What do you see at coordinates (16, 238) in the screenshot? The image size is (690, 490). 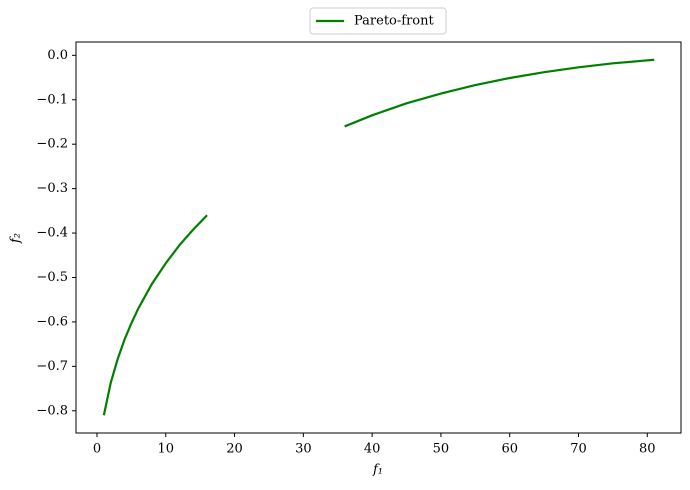 I see `y-axis-label: f₂` at bounding box center [16, 238].